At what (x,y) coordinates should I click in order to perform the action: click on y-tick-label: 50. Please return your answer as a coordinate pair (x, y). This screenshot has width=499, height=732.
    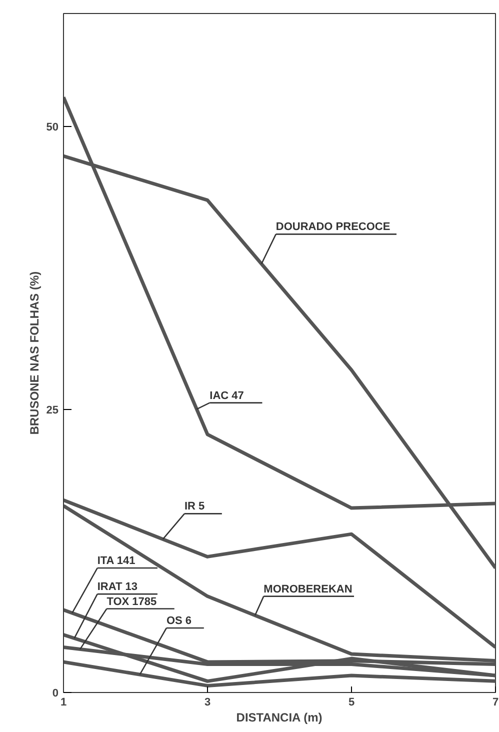
    Looking at the image, I should click on (52, 128).